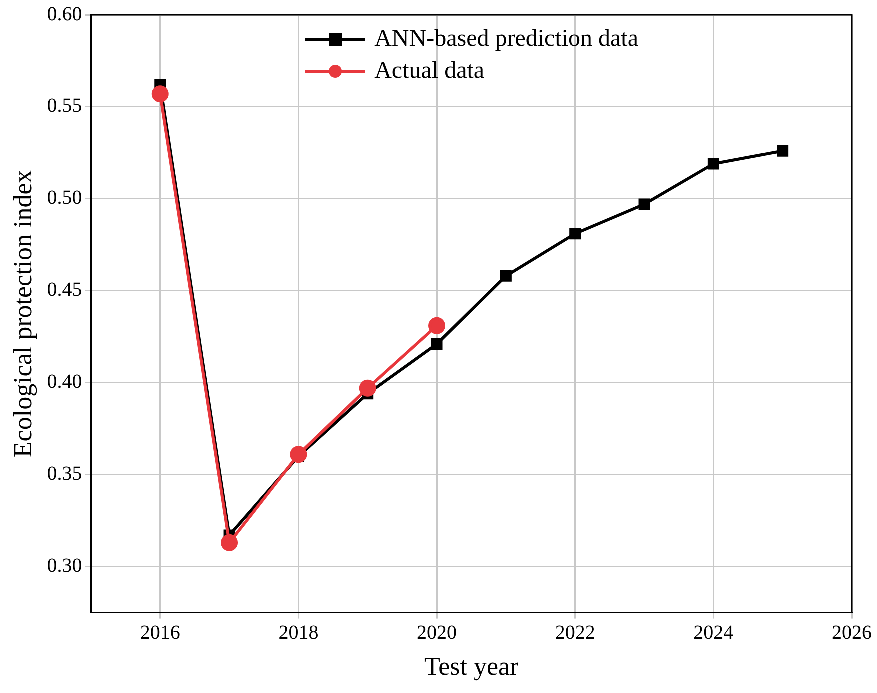  Describe the element at coordinates (852, 633) in the screenshot. I see `x-tick-label: 2026` at that location.